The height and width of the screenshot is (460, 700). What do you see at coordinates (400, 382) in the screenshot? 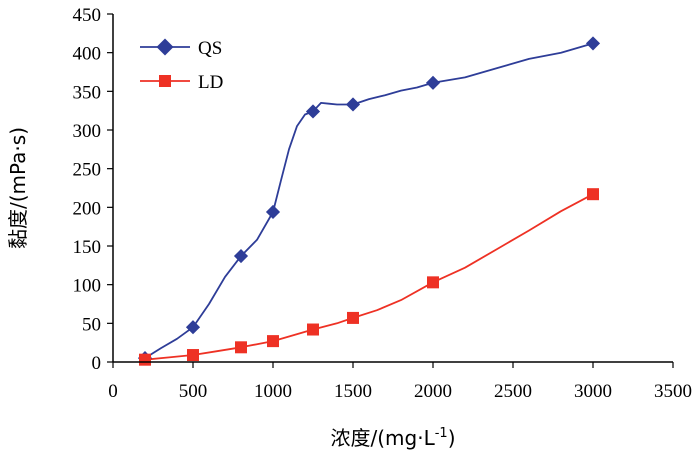
I see `x-ticks: 0 500 1000 1500 2000 2500 3000 3500` at bounding box center [400, 382].